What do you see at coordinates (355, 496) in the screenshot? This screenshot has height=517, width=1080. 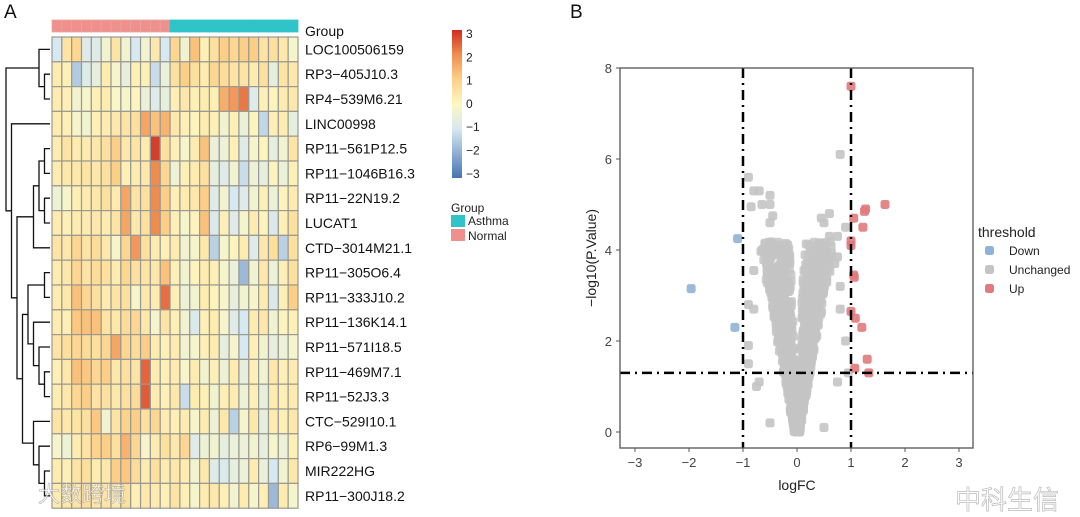 I see `row-label: RP11−300J18.2` at bounding box center [355, 496].